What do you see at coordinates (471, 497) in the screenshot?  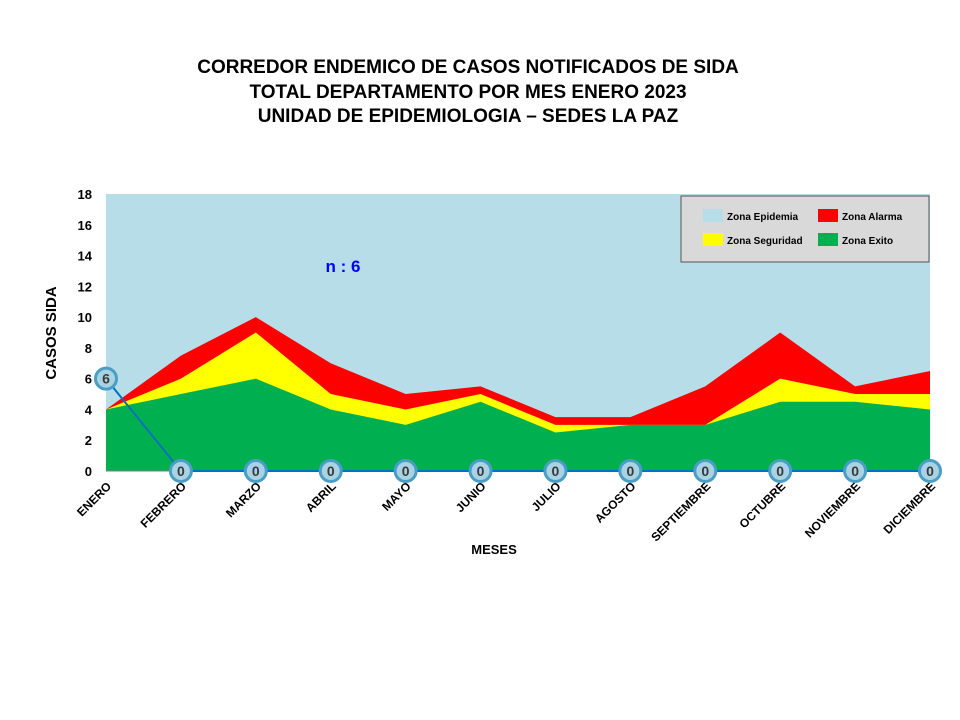 I see `x-tick-label: JUNIO` at bounding box center [471, 497].